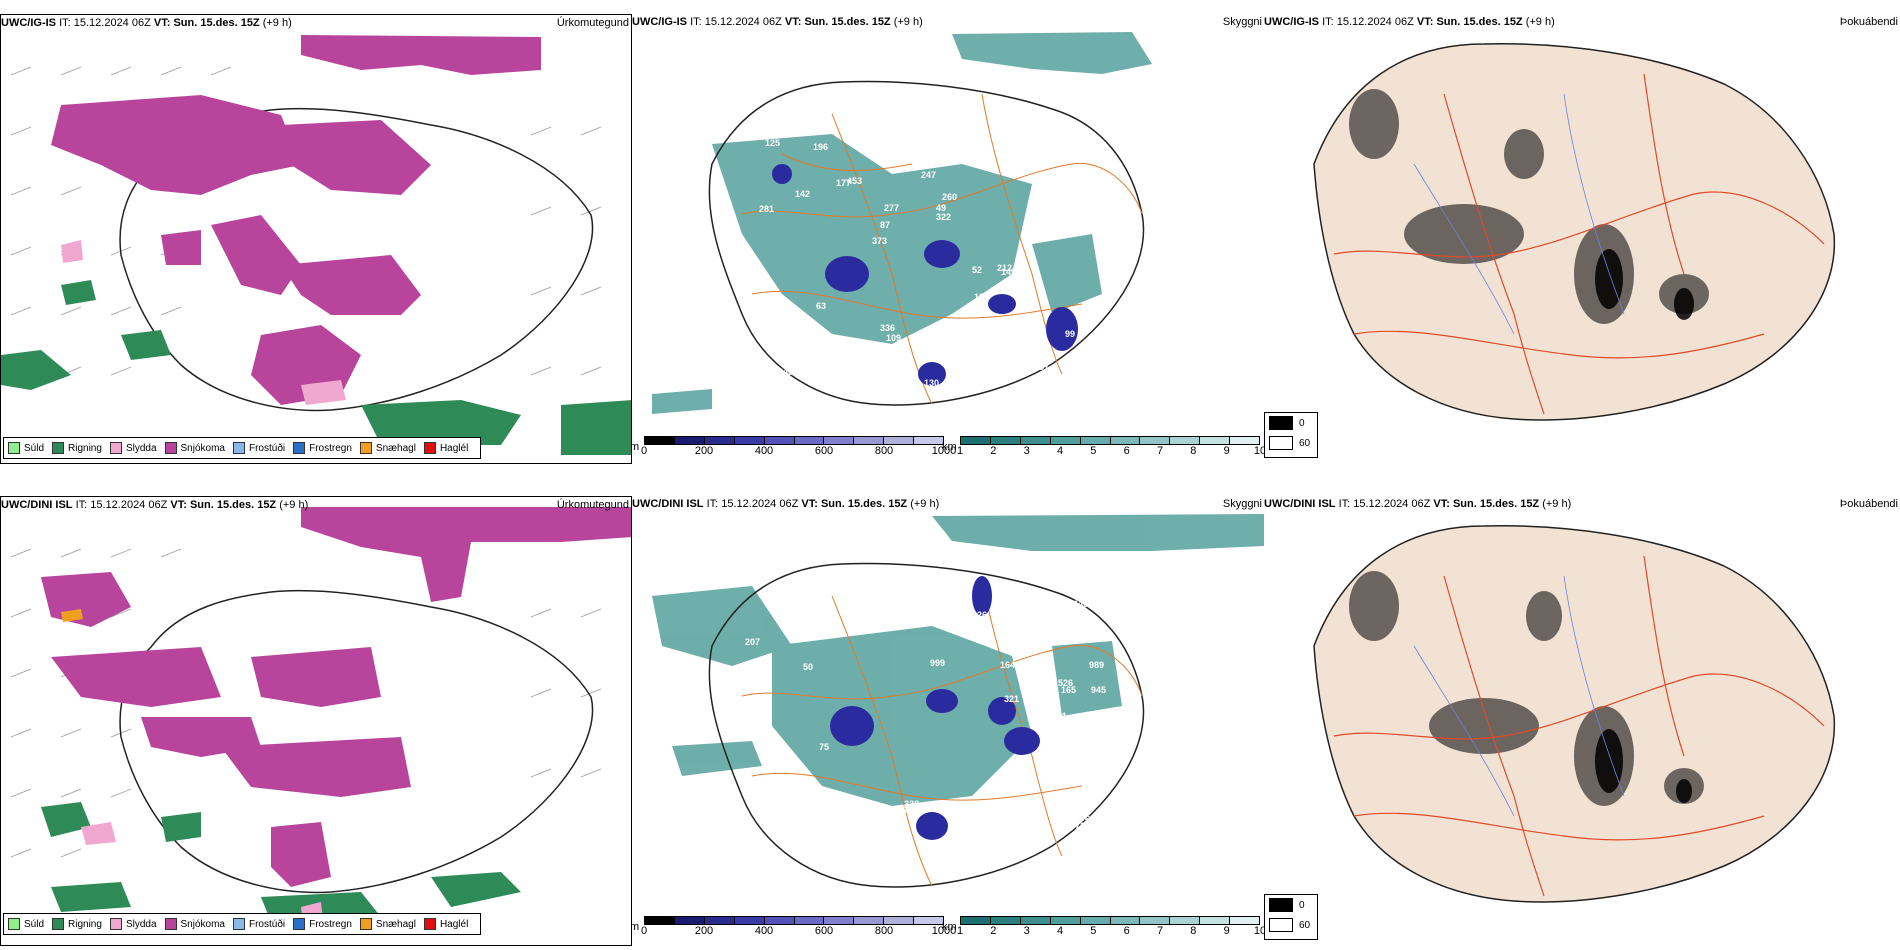 The height and width of the screenshot is (950, 1900). I want to click on colorbar-tick: 10, so click(1258, 931).